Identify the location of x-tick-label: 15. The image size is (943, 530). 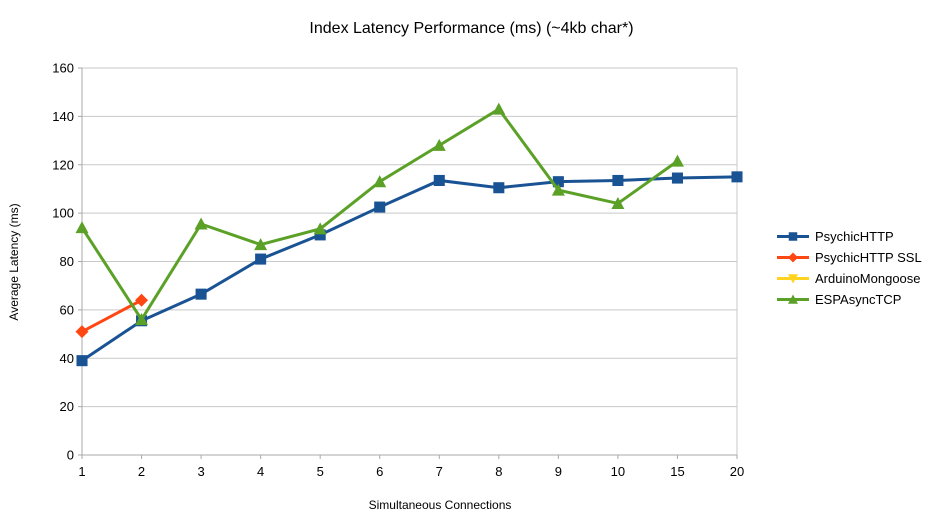
(677, 471).